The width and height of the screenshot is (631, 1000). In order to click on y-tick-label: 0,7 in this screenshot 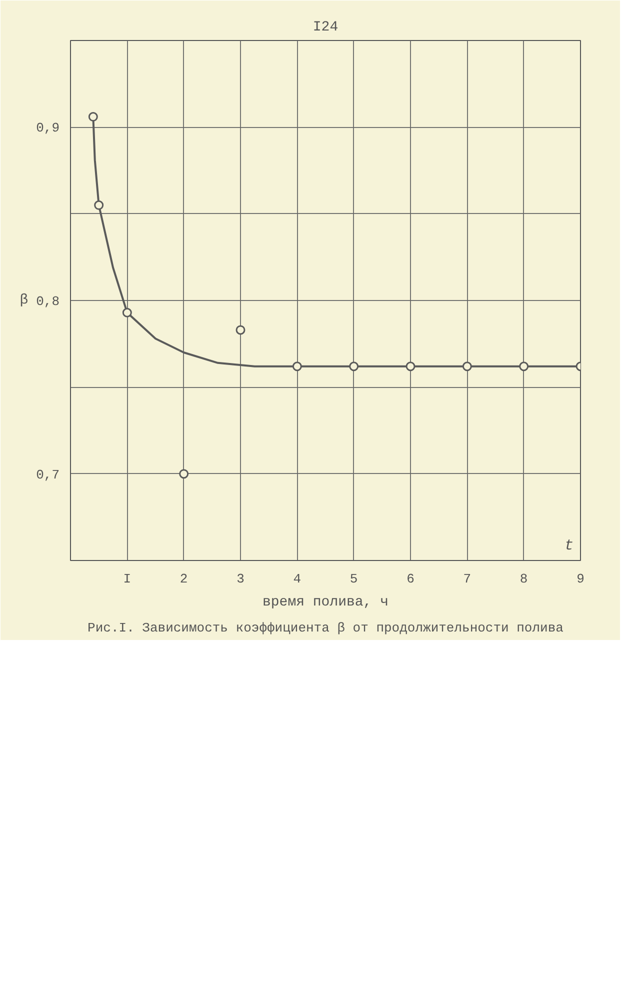, I will do `click(48, 474)`.